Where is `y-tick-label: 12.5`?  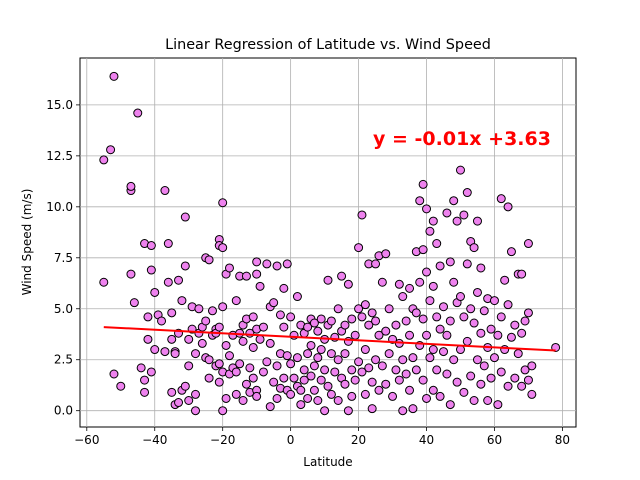 y-tick-label: 12.5 is located at coordinates (59, 156).